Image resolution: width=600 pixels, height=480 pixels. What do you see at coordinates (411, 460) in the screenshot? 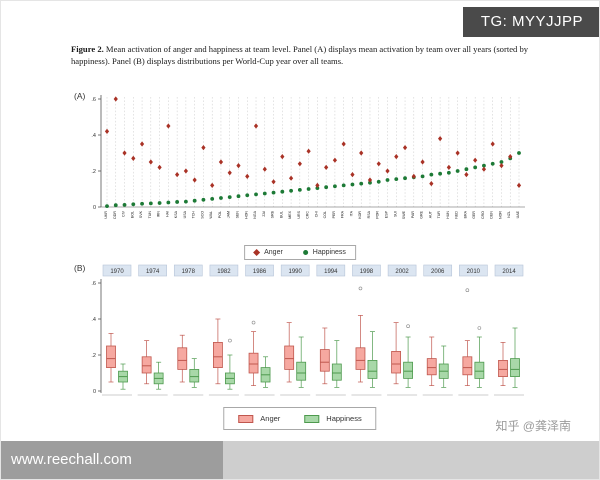
I see `watermark-bar-right` at bounding box center [411, 460].